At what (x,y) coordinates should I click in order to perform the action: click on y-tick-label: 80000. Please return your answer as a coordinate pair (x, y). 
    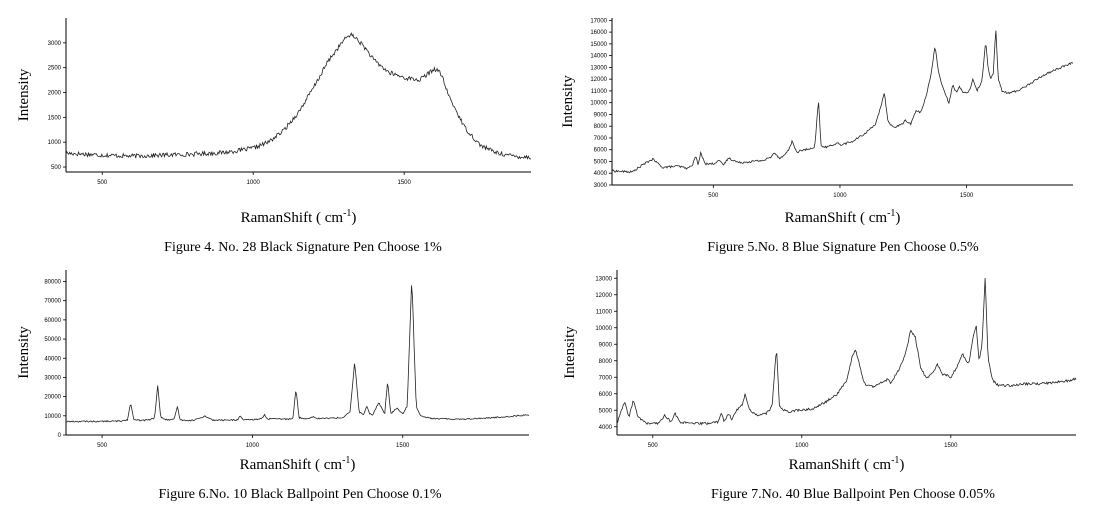
    Looking at the image, I should click on (52, 283).